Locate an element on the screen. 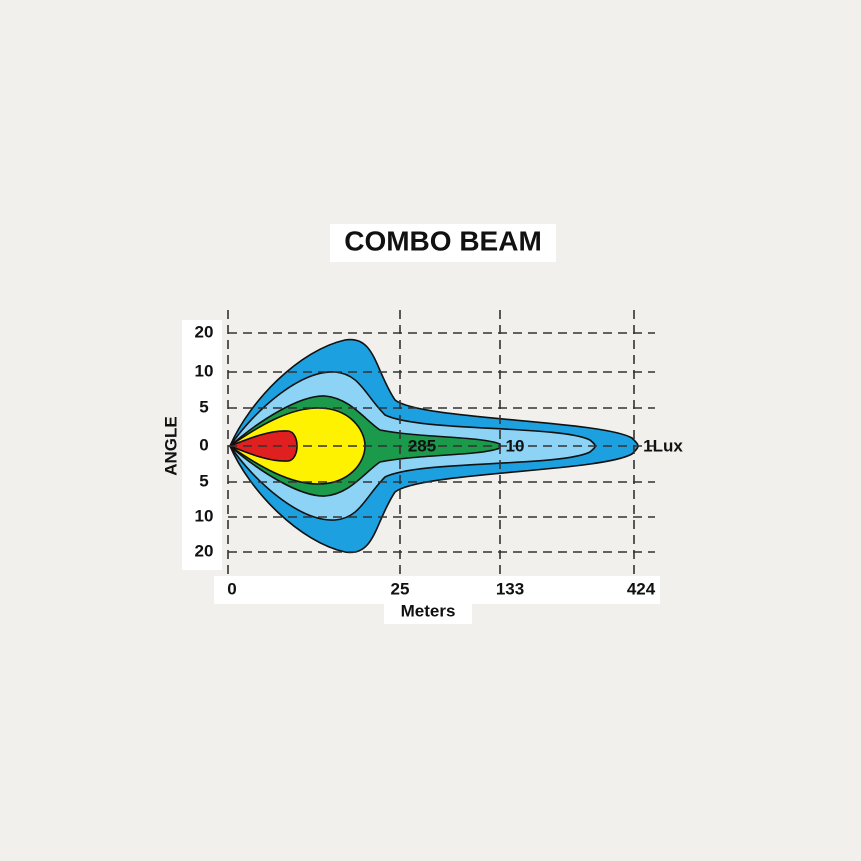  x-title-backdrop is located at coordinates (428, 612).